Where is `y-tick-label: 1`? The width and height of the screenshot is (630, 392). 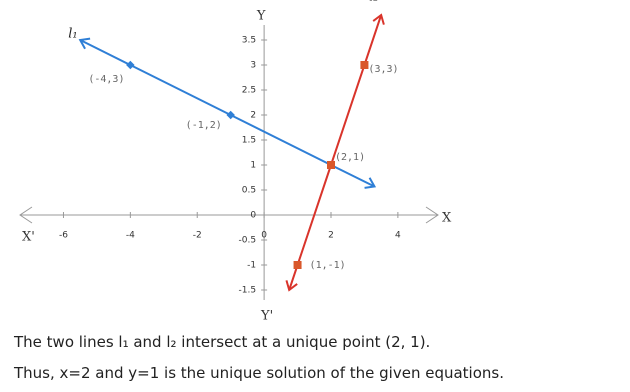 y-tick-label: 1 is located at coordinates (253, 166).